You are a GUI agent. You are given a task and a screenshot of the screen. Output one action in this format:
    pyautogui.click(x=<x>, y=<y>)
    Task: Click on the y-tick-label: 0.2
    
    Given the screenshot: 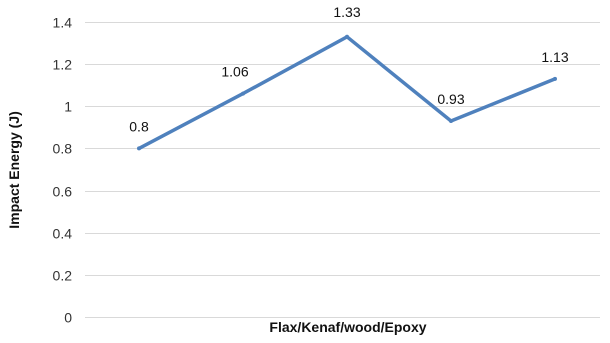 What is the action you would take?
    pyautogui.click(x=63, y=276)
    